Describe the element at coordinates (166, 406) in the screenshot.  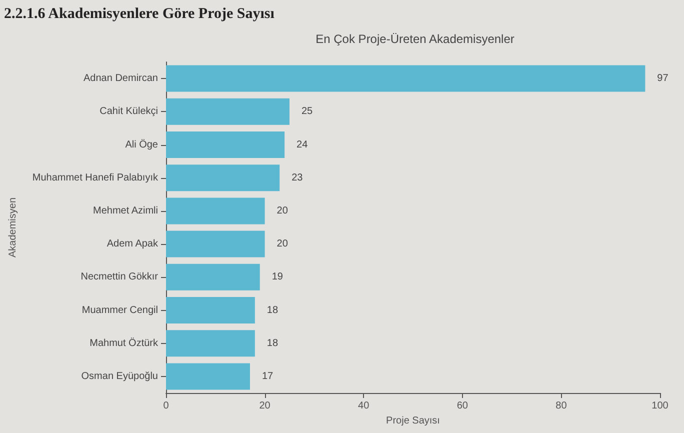
I see `x-tick-label: 0` at that location.